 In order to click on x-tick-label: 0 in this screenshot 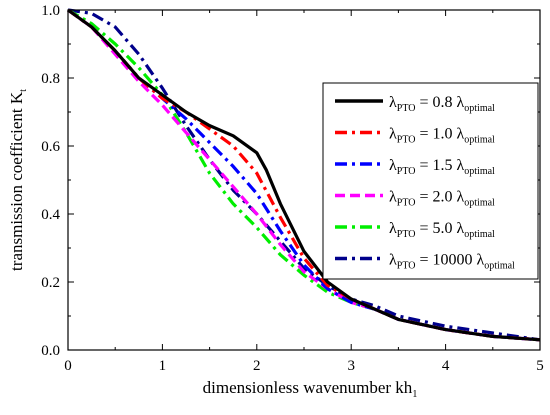, I will do `click(68, 366)`.